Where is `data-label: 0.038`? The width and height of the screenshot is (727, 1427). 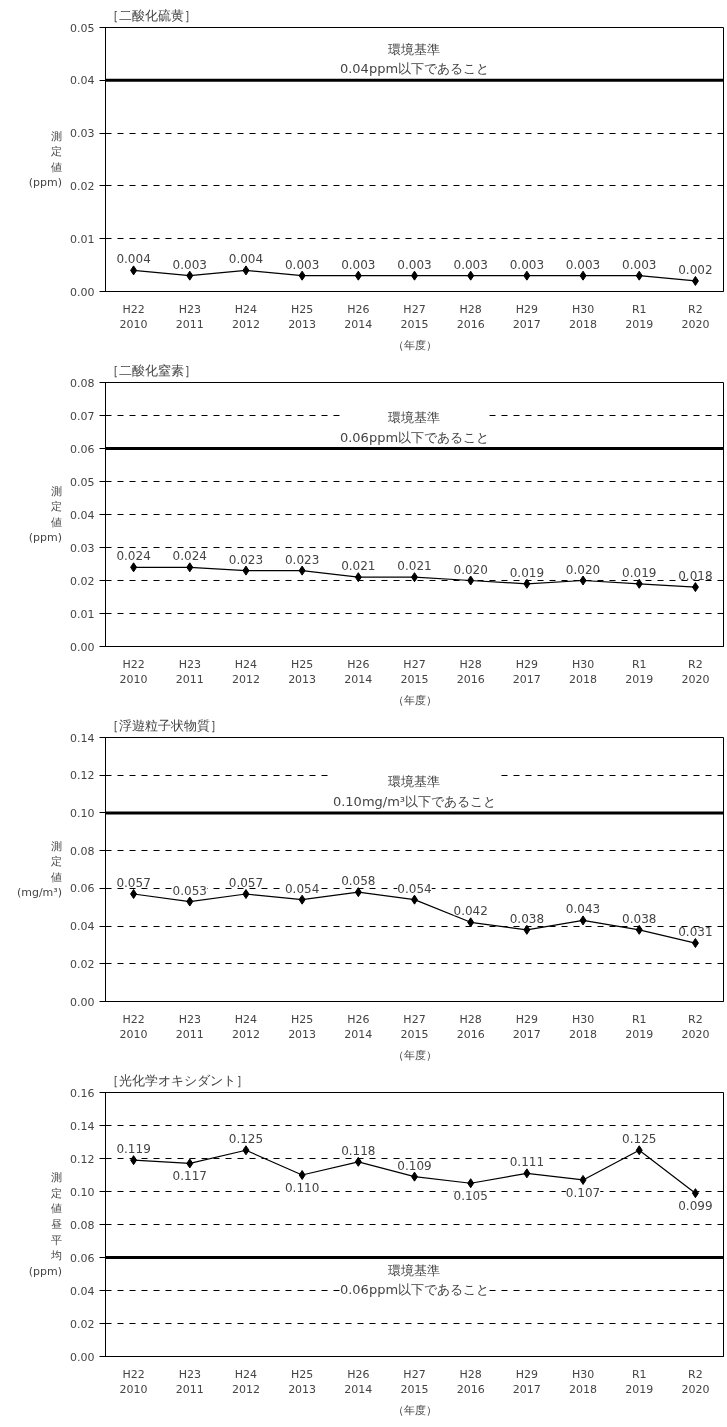
data-label: 0.038 is located at coordinates (527, 918).